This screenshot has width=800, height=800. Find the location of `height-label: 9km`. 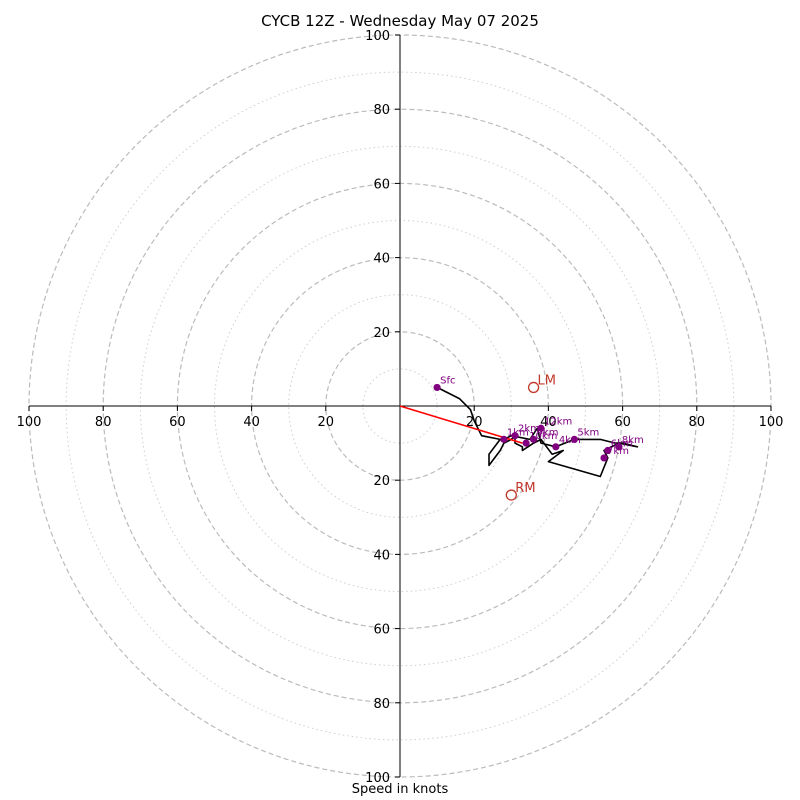

height-label: 9km is located at coordinates (548, 432).